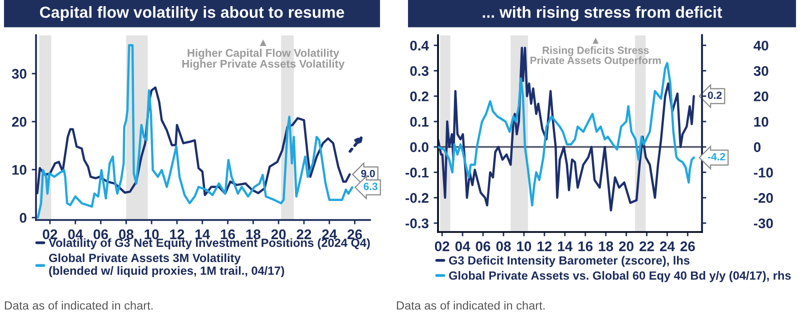 This screenshot has width=800, height=320. What do you see at coordinates (761, 45) in the screenshot?
I see `y2-tick-label: 40` at bounding box center [761, 45].